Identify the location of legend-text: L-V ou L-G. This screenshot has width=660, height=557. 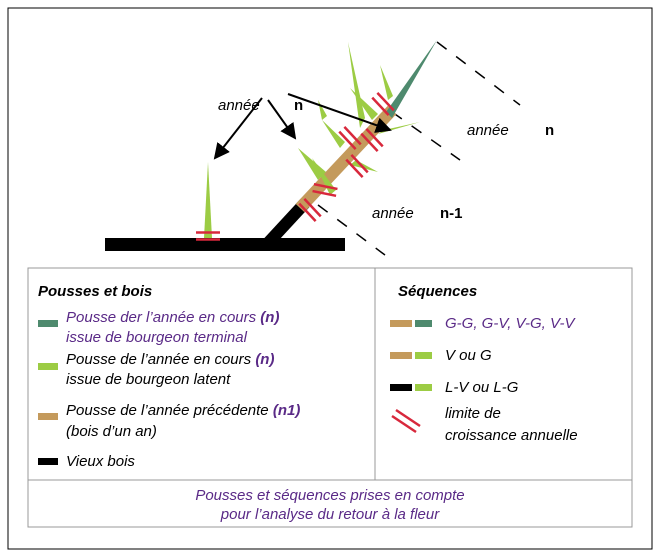
(482, 387).